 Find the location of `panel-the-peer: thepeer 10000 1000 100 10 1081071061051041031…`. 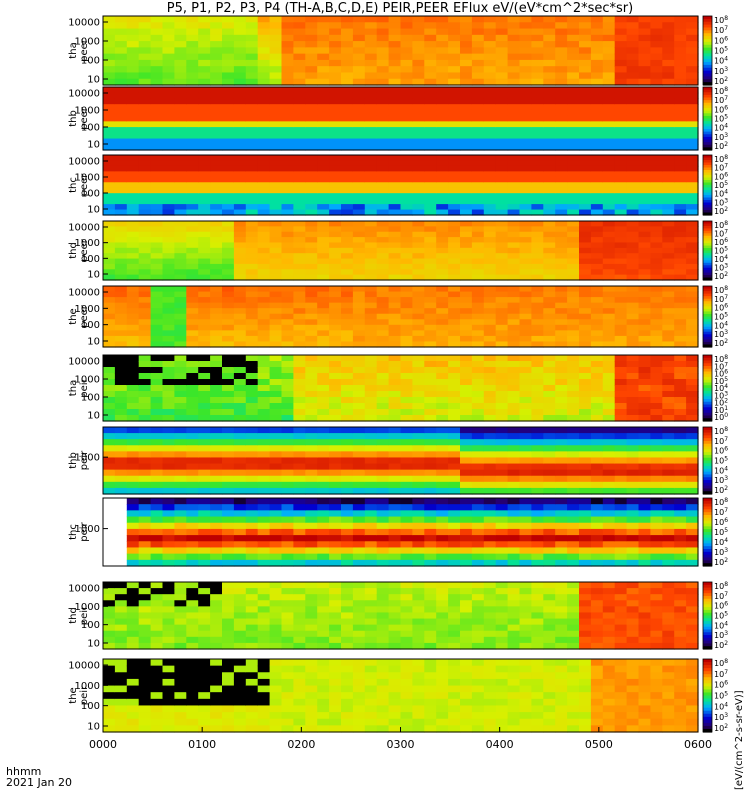

panel-the-peer: thepeer 10000 1000 100 10 1081071061051041031… is located at coordinates (398, 316).